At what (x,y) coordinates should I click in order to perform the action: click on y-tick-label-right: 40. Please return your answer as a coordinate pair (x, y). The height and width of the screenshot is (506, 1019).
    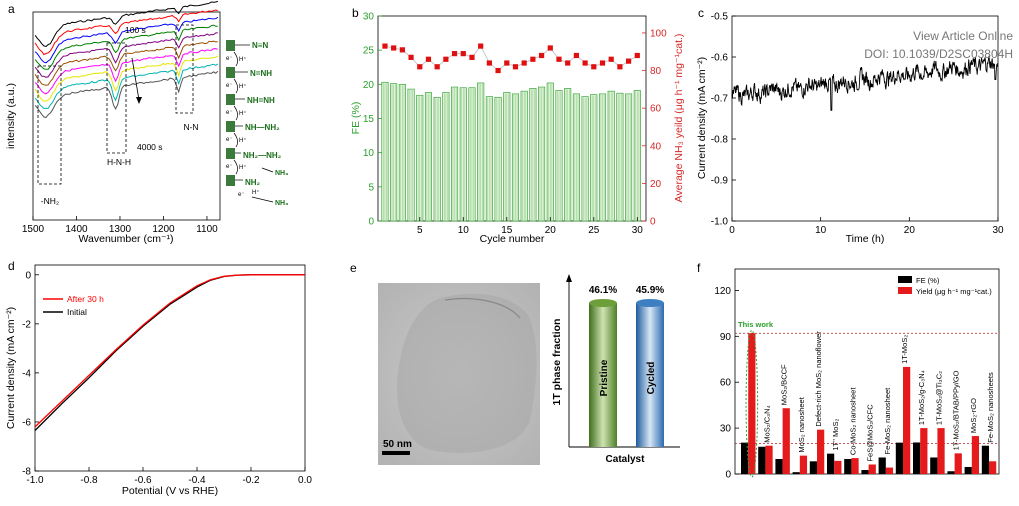
    Looking at the image, I should click on (656, 146).